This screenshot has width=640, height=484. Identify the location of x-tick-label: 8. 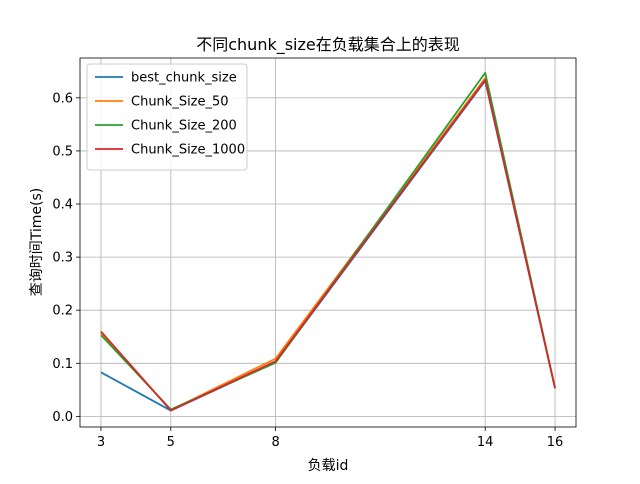
(275, 442).